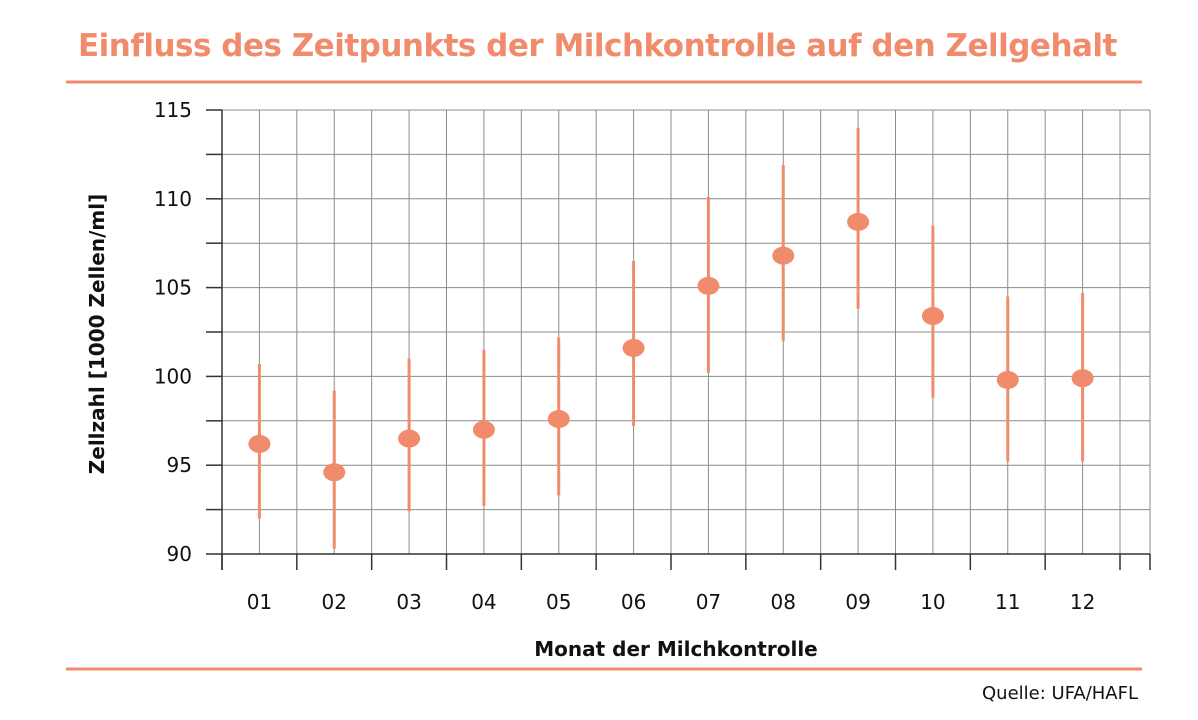  What do you see at coordinates (783, 602) in the screenshot?
I see `x-tick-label: 08` at bounding box center [783, 602].